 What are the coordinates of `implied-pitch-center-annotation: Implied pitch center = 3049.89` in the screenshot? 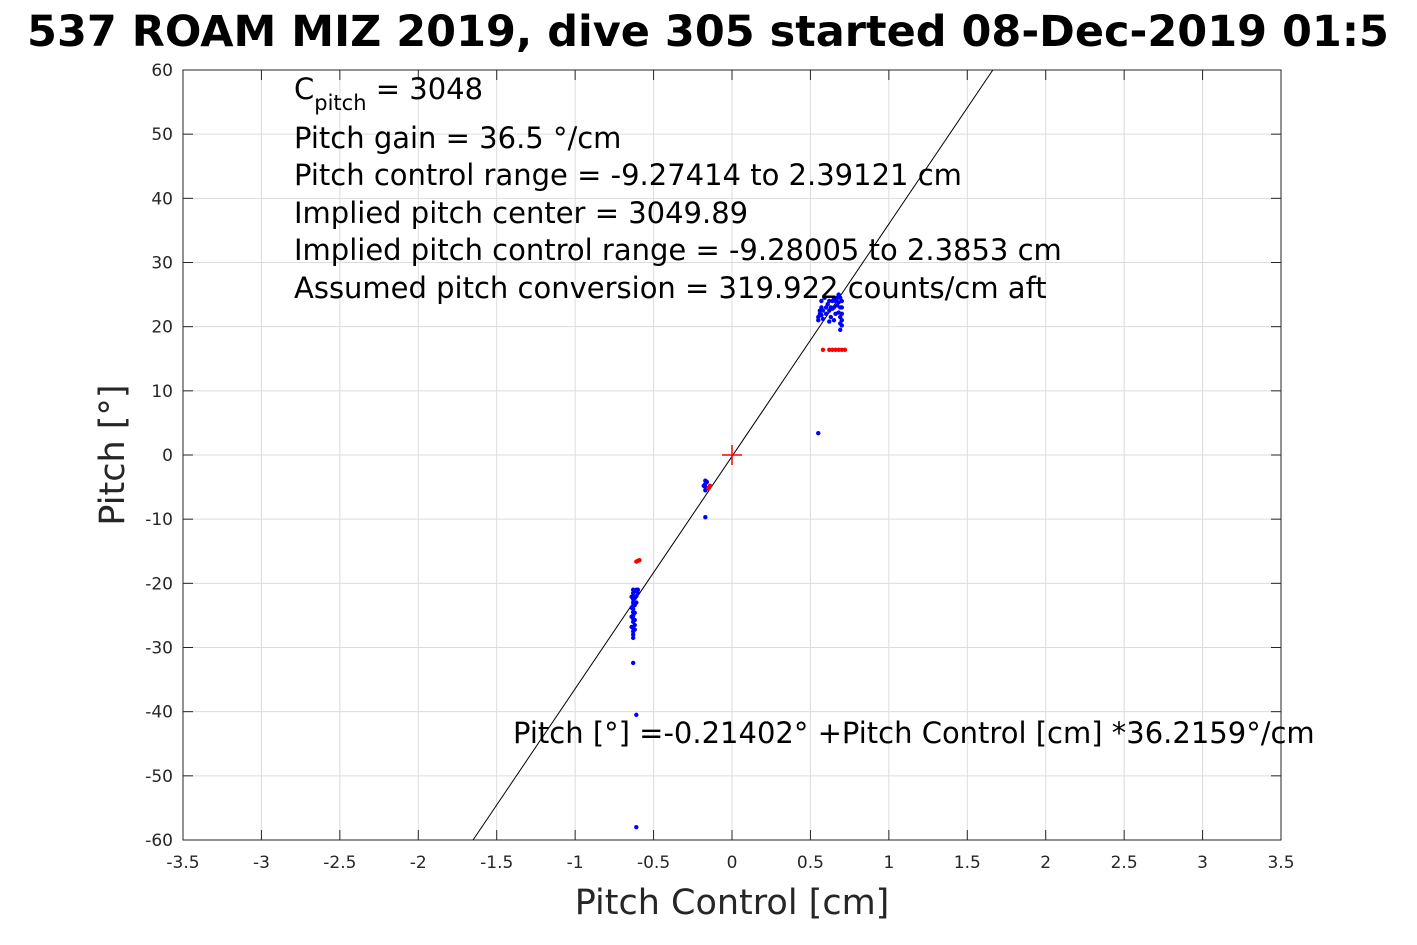 It's located at (521, 213).